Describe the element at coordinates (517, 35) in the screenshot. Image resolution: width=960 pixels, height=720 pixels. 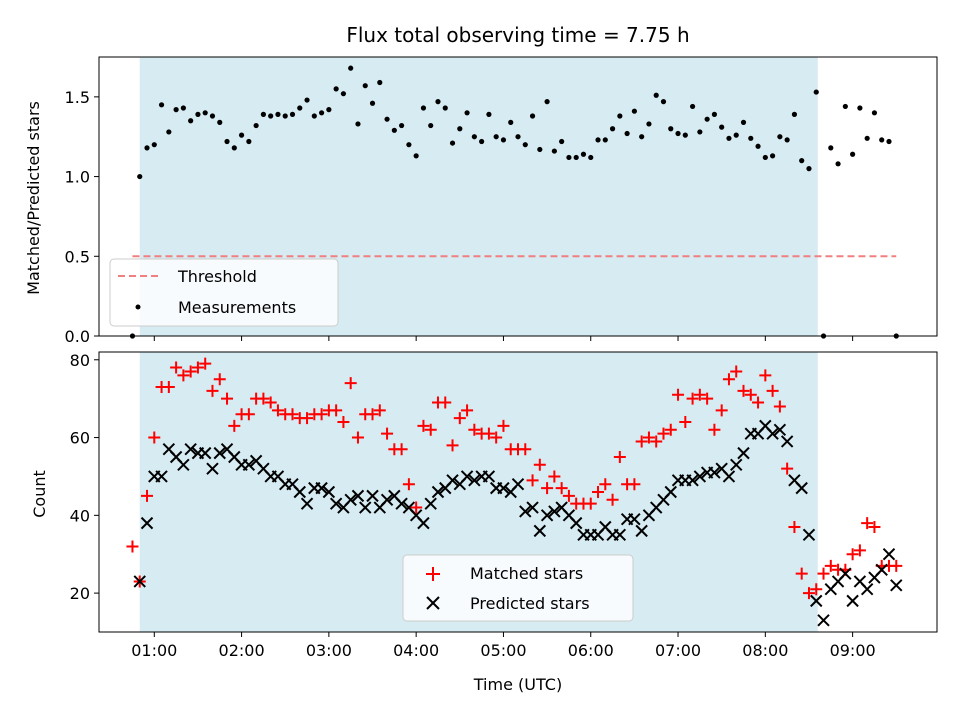
I see `chart-title: Flux total observing time = 7.75 h` at that location.